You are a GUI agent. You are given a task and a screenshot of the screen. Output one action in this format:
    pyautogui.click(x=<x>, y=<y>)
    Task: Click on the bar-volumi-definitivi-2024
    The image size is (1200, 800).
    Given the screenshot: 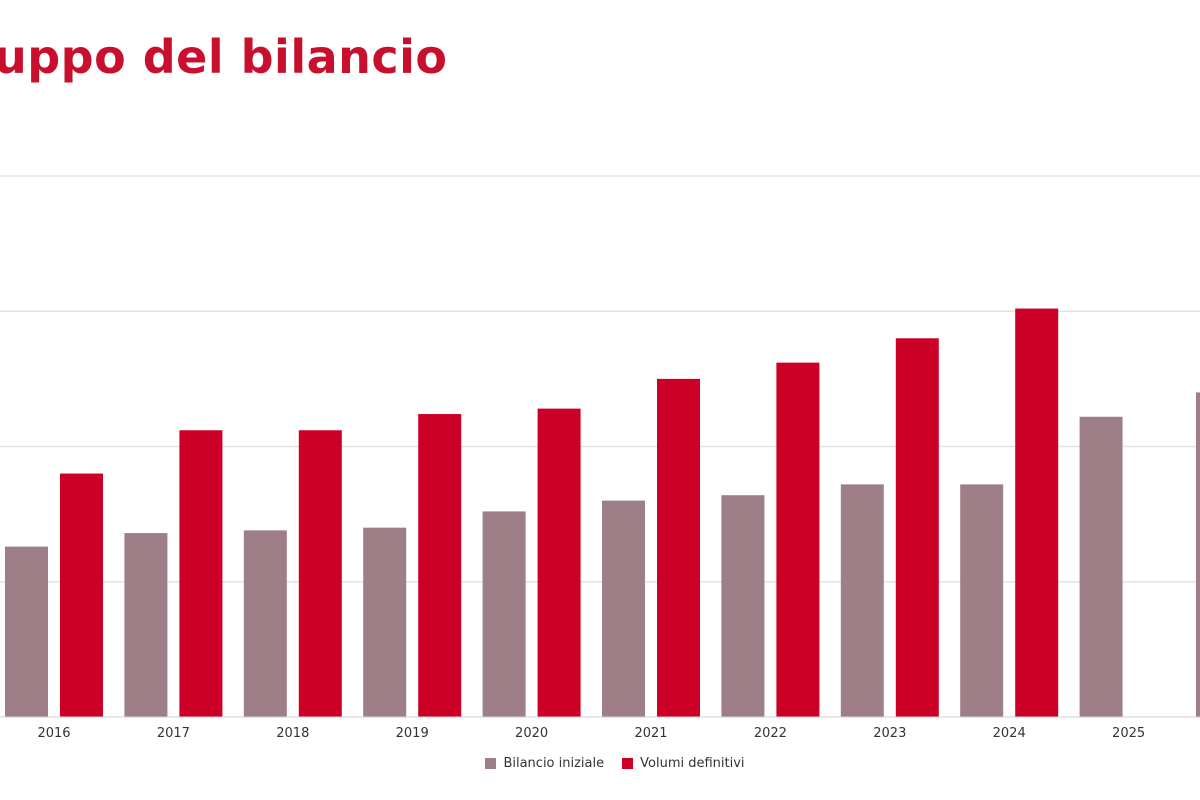 What is the action you would take?
    pyautogui.click(x=1037, y=512)
    